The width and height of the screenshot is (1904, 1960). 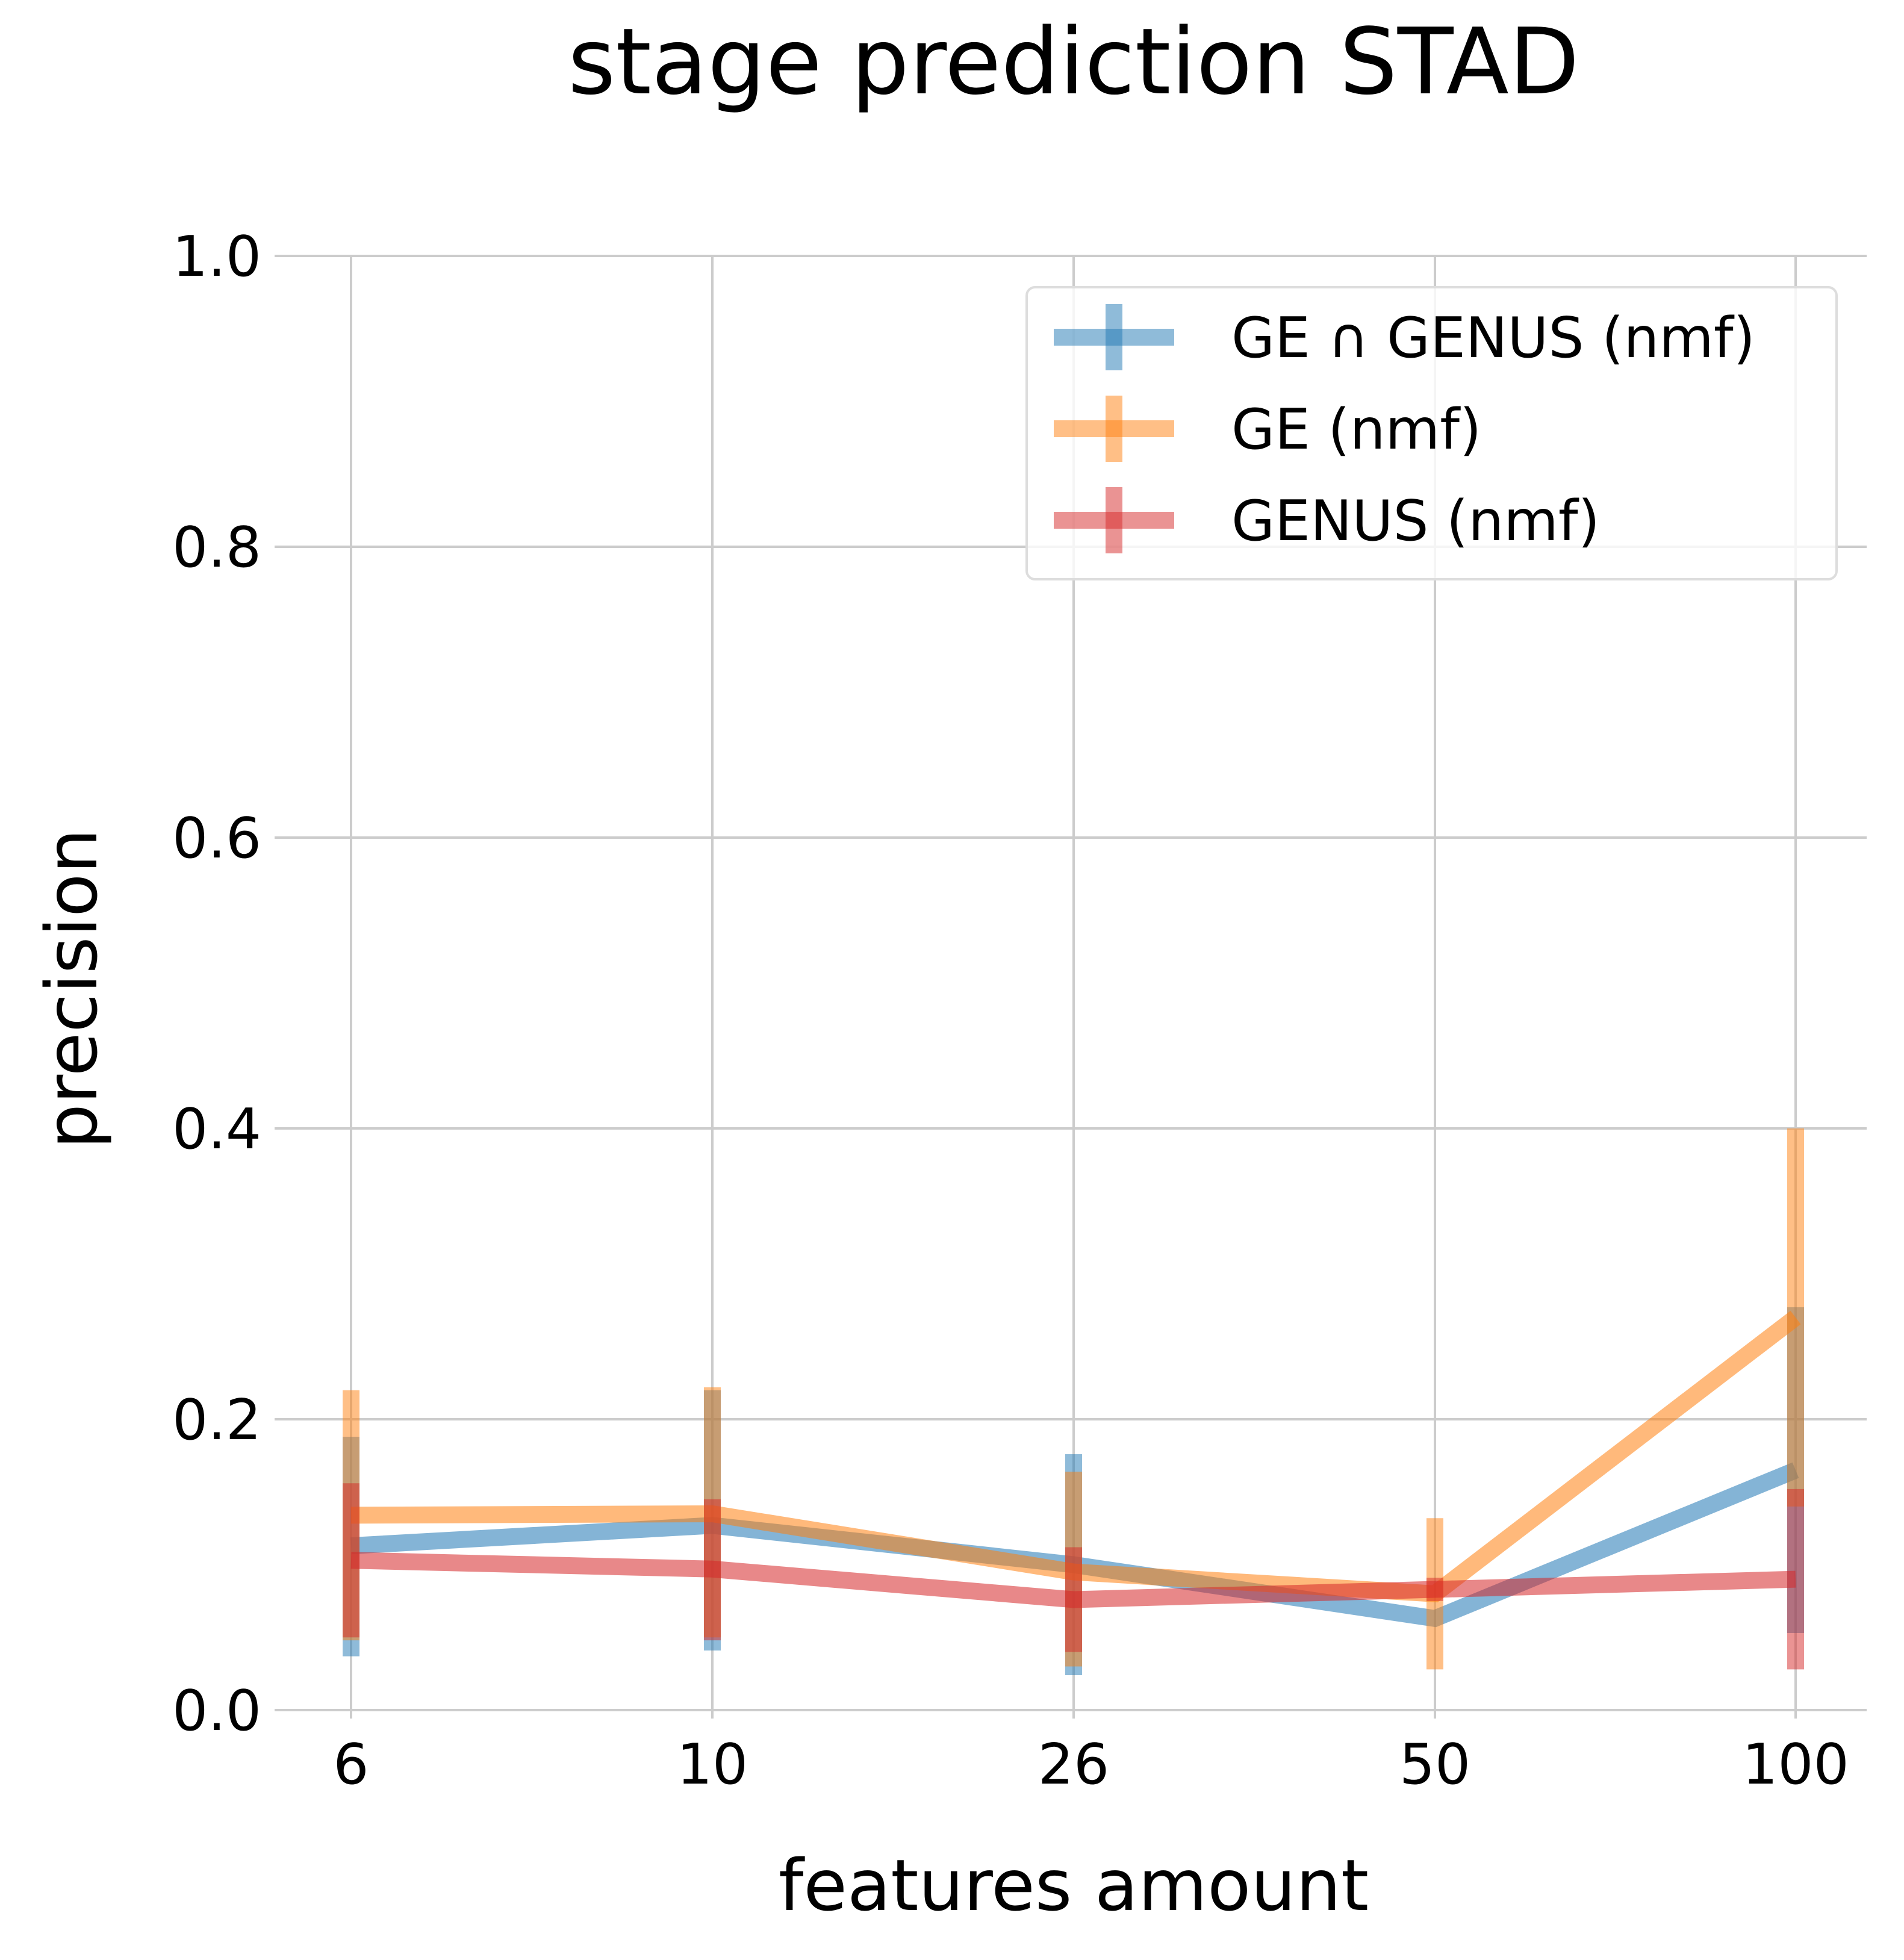 I want to click on legend-label: GE (nmf), so click(x=1356, y=430).